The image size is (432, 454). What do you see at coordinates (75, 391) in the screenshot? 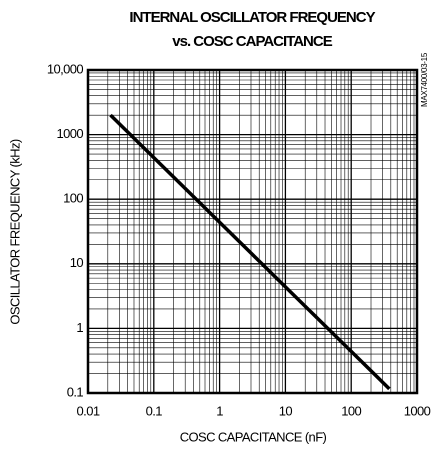
I see `y-tick-label: 0.1` at bounding box center [75, 391].